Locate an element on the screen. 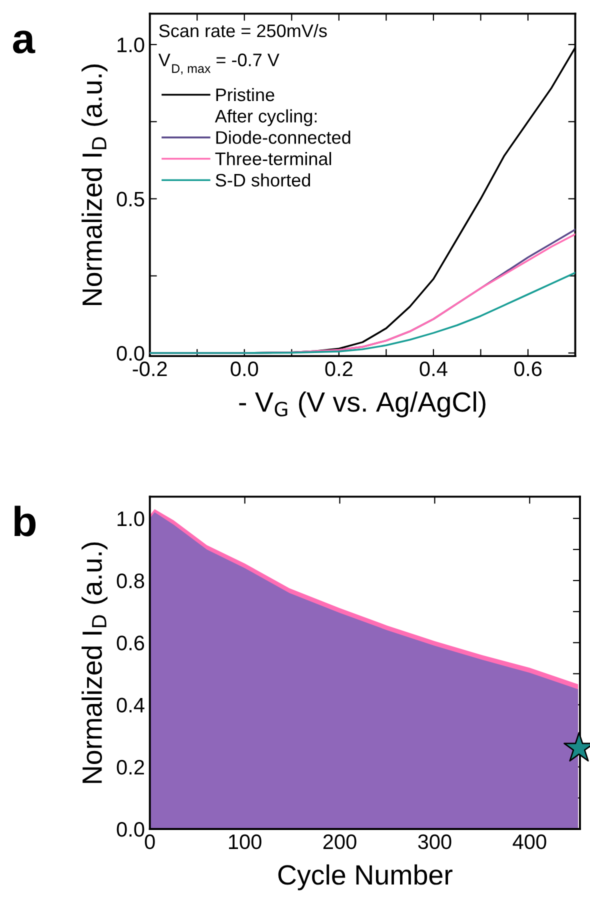 This screenshot has width=590, height=913. y-tick-label: 0.2 is located at coordinates (130, 767).